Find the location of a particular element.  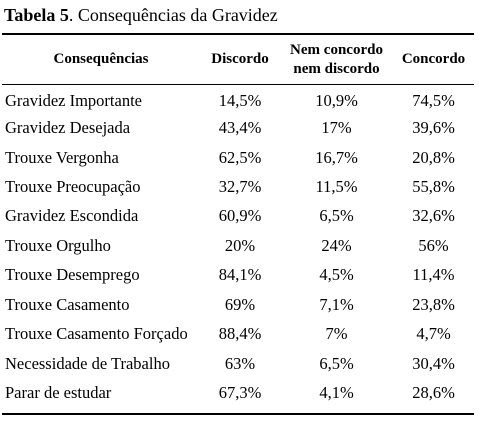

cell-concordo: 4,7% is located at coordinates (433, 334).